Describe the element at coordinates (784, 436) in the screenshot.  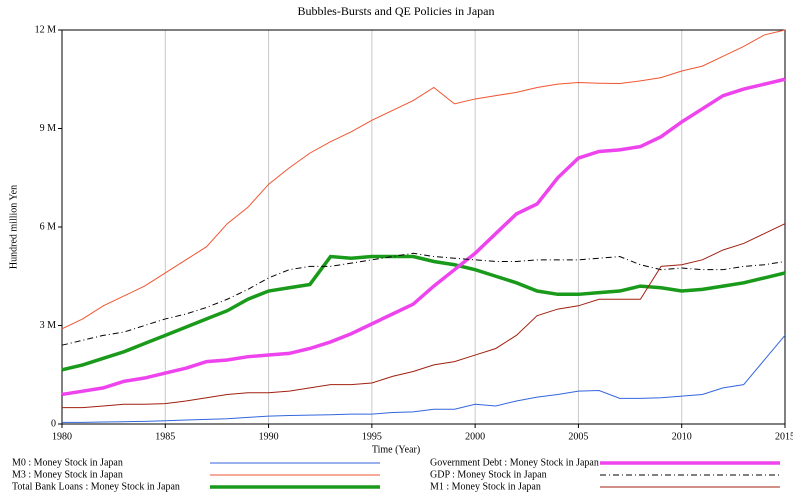
I see `x-tick-label: 2015` at that location.